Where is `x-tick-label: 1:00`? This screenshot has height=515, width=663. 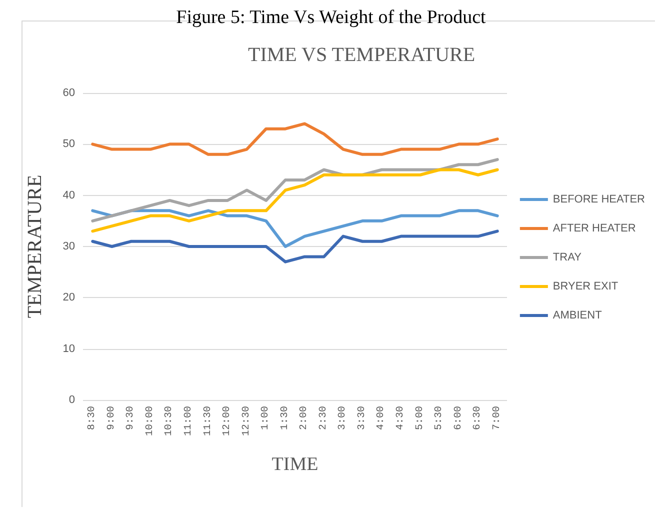 x-tick-label: 1:00 is located at coordinates (266, 418).